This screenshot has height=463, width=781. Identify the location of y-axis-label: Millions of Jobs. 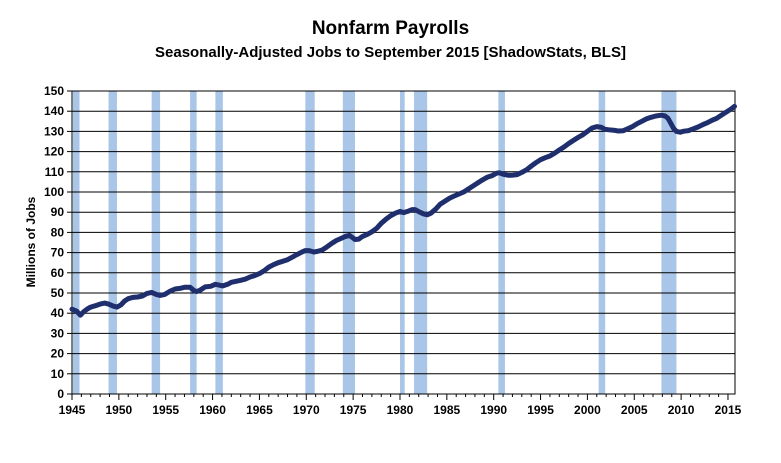
(31, 241).